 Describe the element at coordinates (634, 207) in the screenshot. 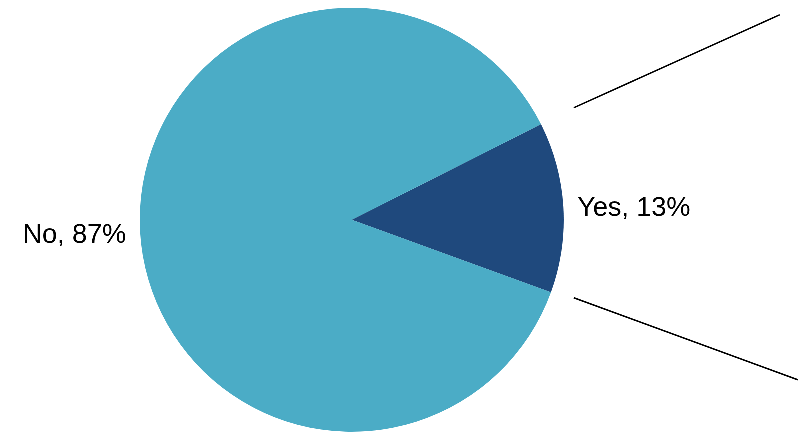

I see `slice-label: Yes, 13%` at that location.